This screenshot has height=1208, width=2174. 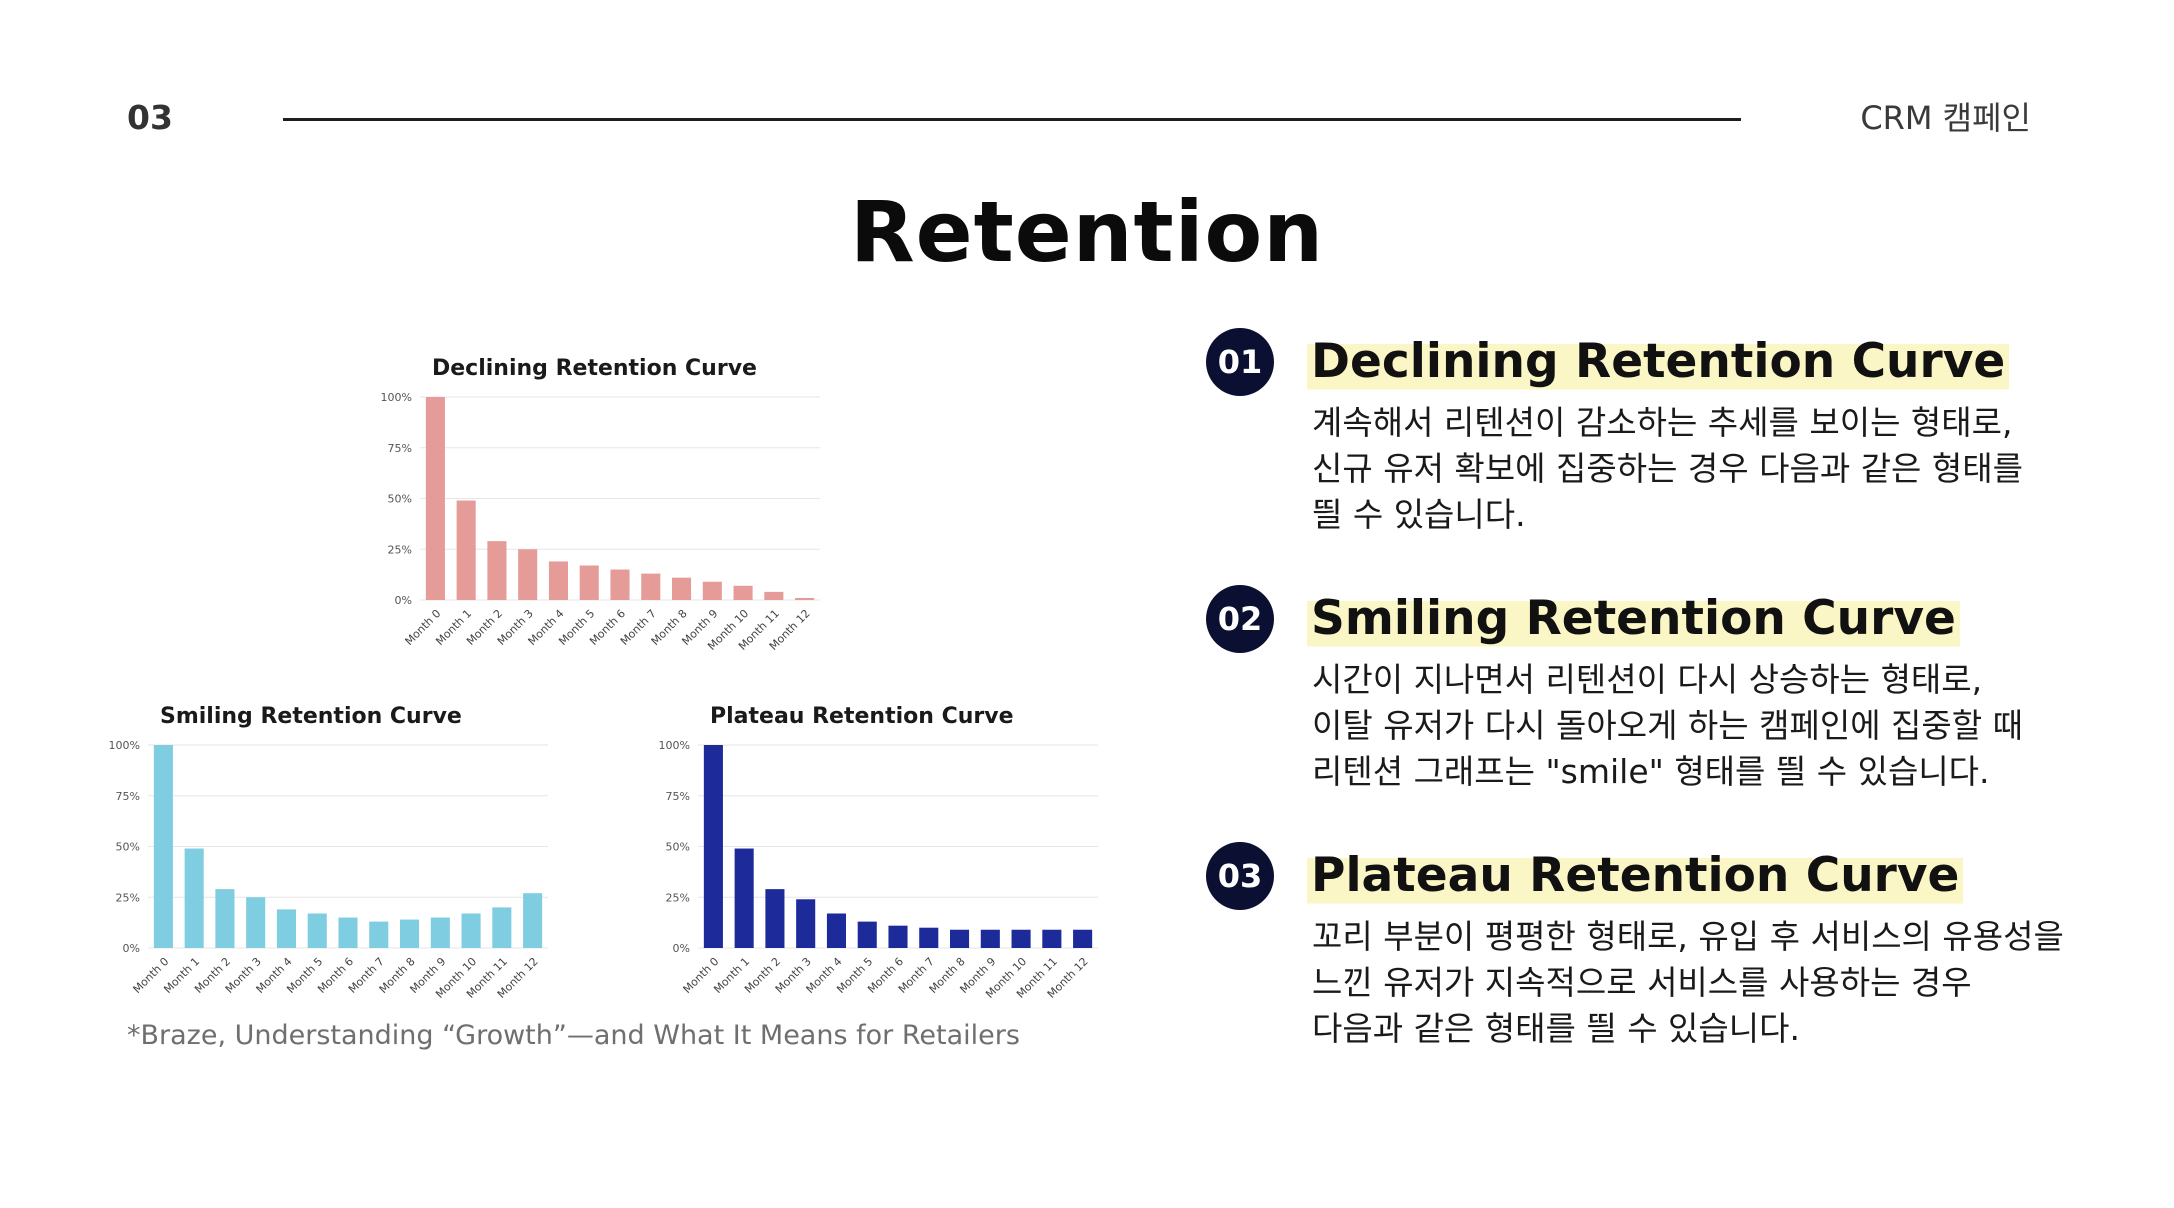 I want to click on section-number-badge: 02, so click(x=1240, y=619).